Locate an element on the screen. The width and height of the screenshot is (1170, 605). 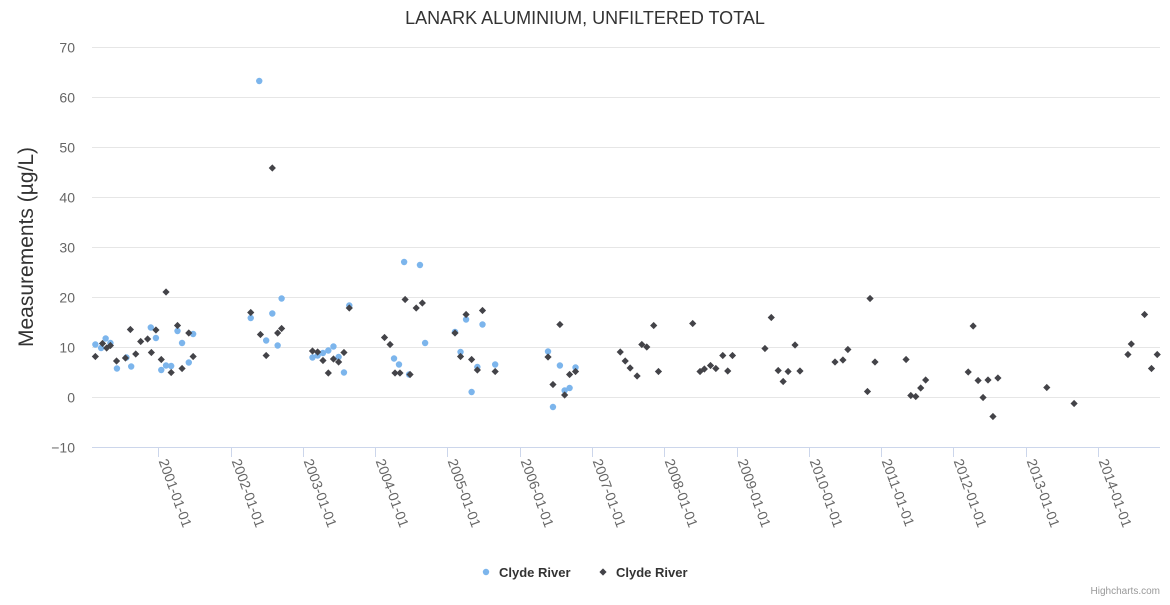
y-tick-label: 60 is located at coordinates (67, 98).